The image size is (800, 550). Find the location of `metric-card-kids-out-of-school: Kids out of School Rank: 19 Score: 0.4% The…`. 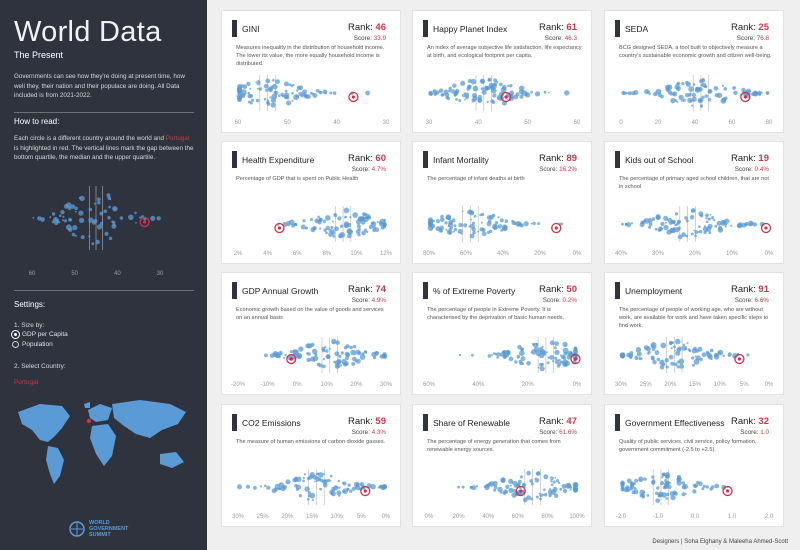

metric-card-kids-out-of-school: Kids out of School Rank: 19 Score: 0.4% The… is located at coordinates (694, 202).